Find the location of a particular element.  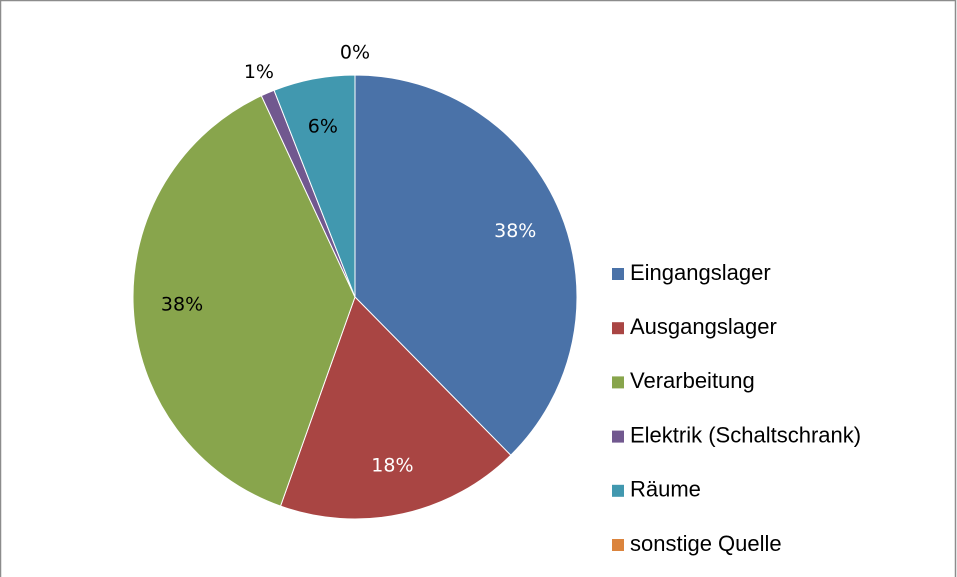

legend-label: Verarbeitung is located at coordinates (692, 380).